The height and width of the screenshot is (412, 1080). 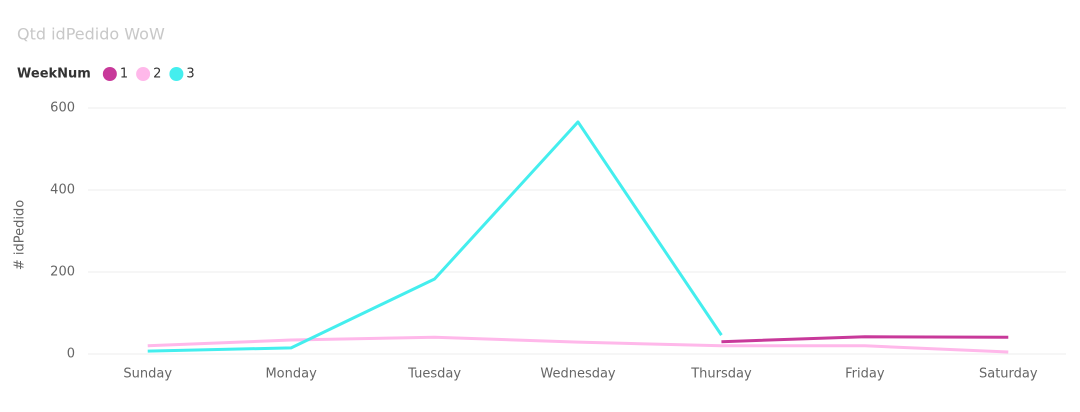 What do you see at coordinates (91, 34) in the screenshot?
I see `chart-title: Qtd idPedido WoW` at bounding box center [91, 34].